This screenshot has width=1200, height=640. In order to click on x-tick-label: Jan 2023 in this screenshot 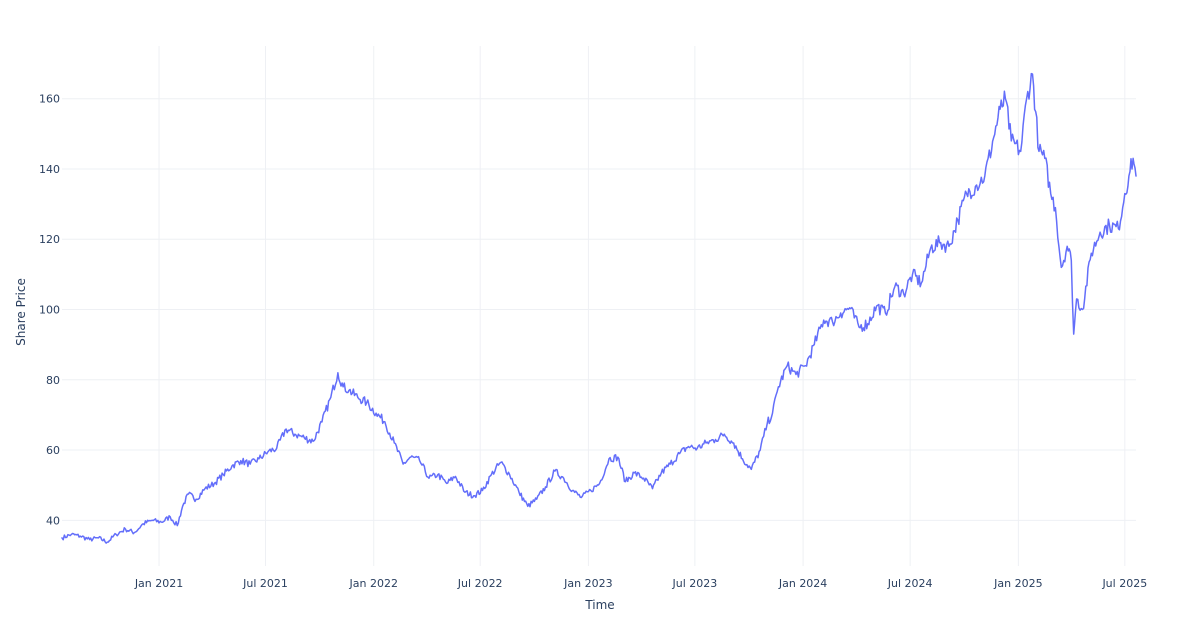, I will do `click(587, 583)`.